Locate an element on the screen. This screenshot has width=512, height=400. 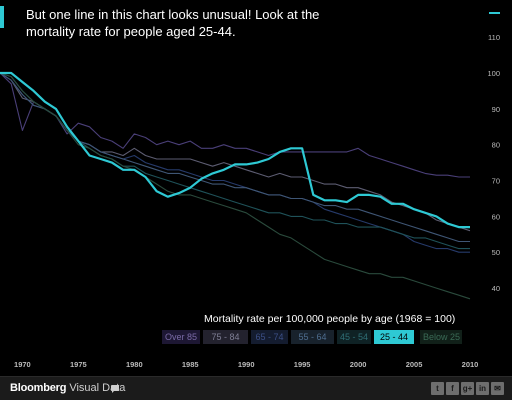
x-tick-label: 1980 is located at coordinates (134, 364).